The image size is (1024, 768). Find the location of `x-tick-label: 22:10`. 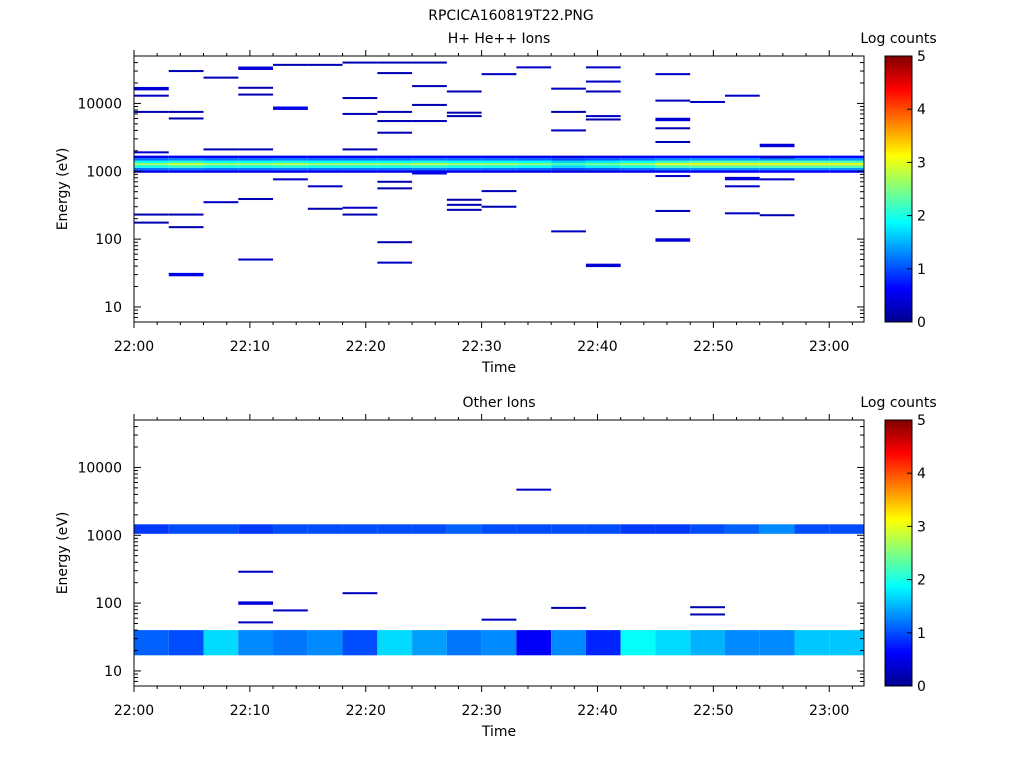

x-tick-label: 22:10 is located at coordinates (250, 347).